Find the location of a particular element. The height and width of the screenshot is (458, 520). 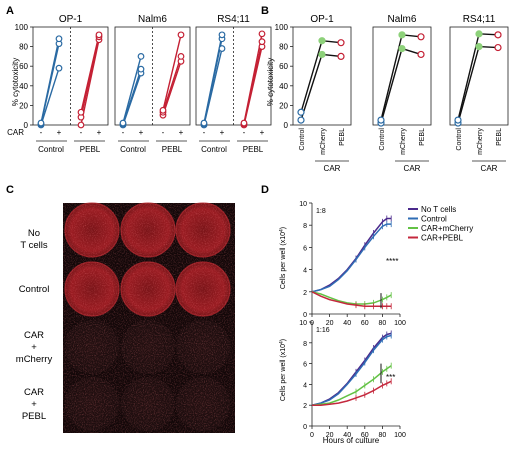

panel-a-group-label: Control is located at coordinates (214, 149).